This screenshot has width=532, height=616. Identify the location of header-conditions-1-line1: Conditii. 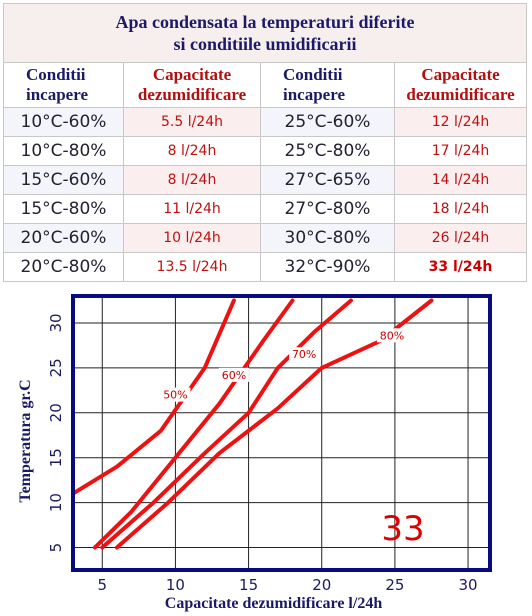
(56, 74).